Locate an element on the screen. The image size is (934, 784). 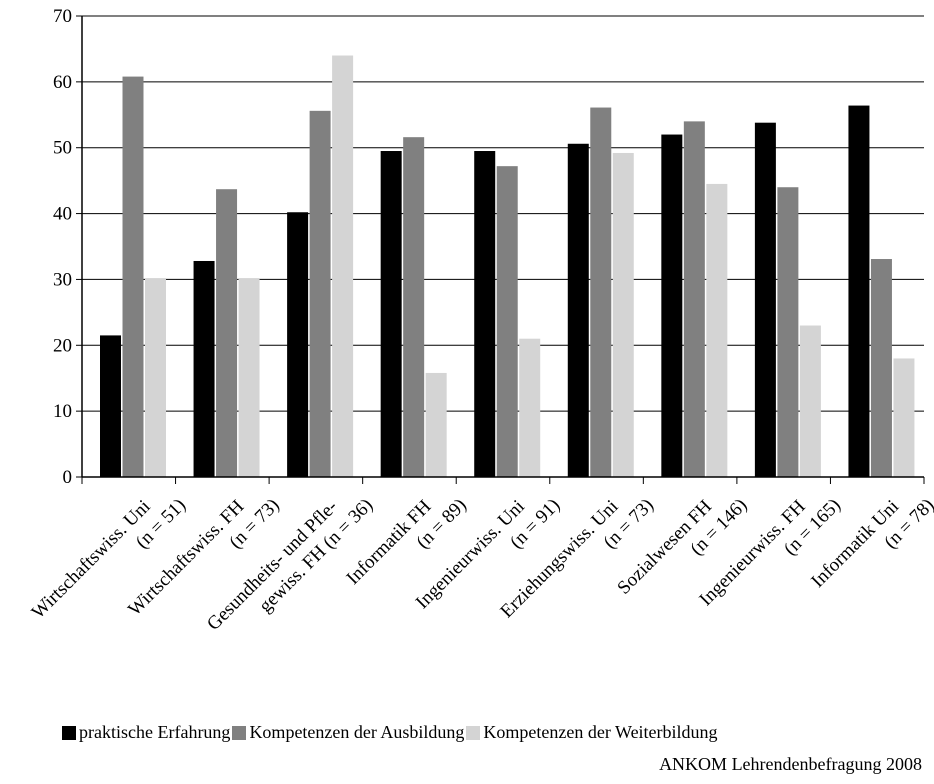
legend-label: Kompetenzen der Ausbildung is located at coordinates (357, 732).